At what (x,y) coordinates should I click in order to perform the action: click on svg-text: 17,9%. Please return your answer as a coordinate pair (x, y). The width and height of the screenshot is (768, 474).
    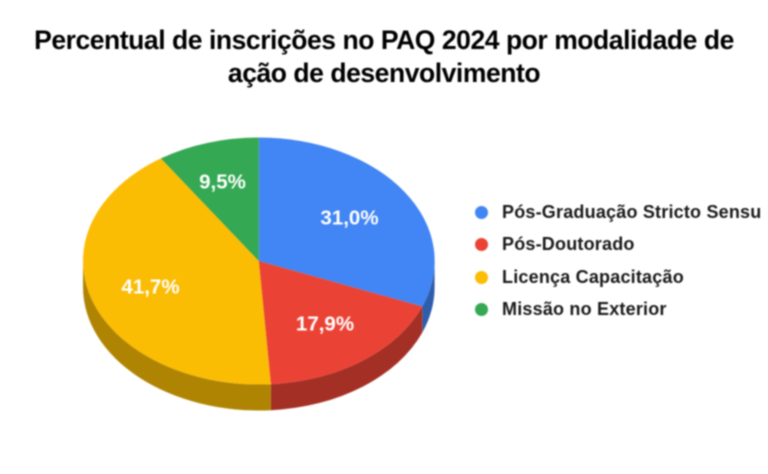
    Looking at the image, I should click on (325, 323).